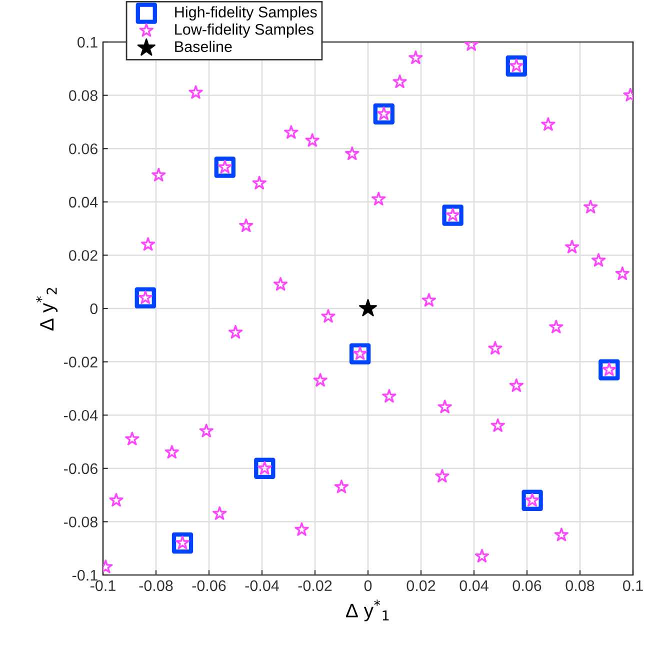  Describe the element at coordinates (246, 13) in the screenshot. I see `legend-label: High-fidelity Samples` at that location.